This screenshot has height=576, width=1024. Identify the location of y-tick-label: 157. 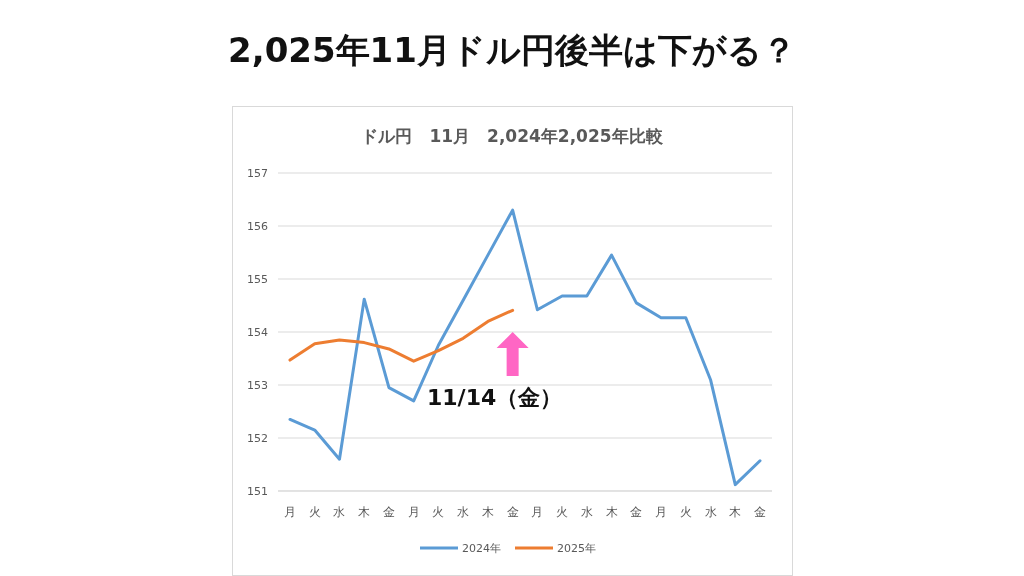
(257, 173).